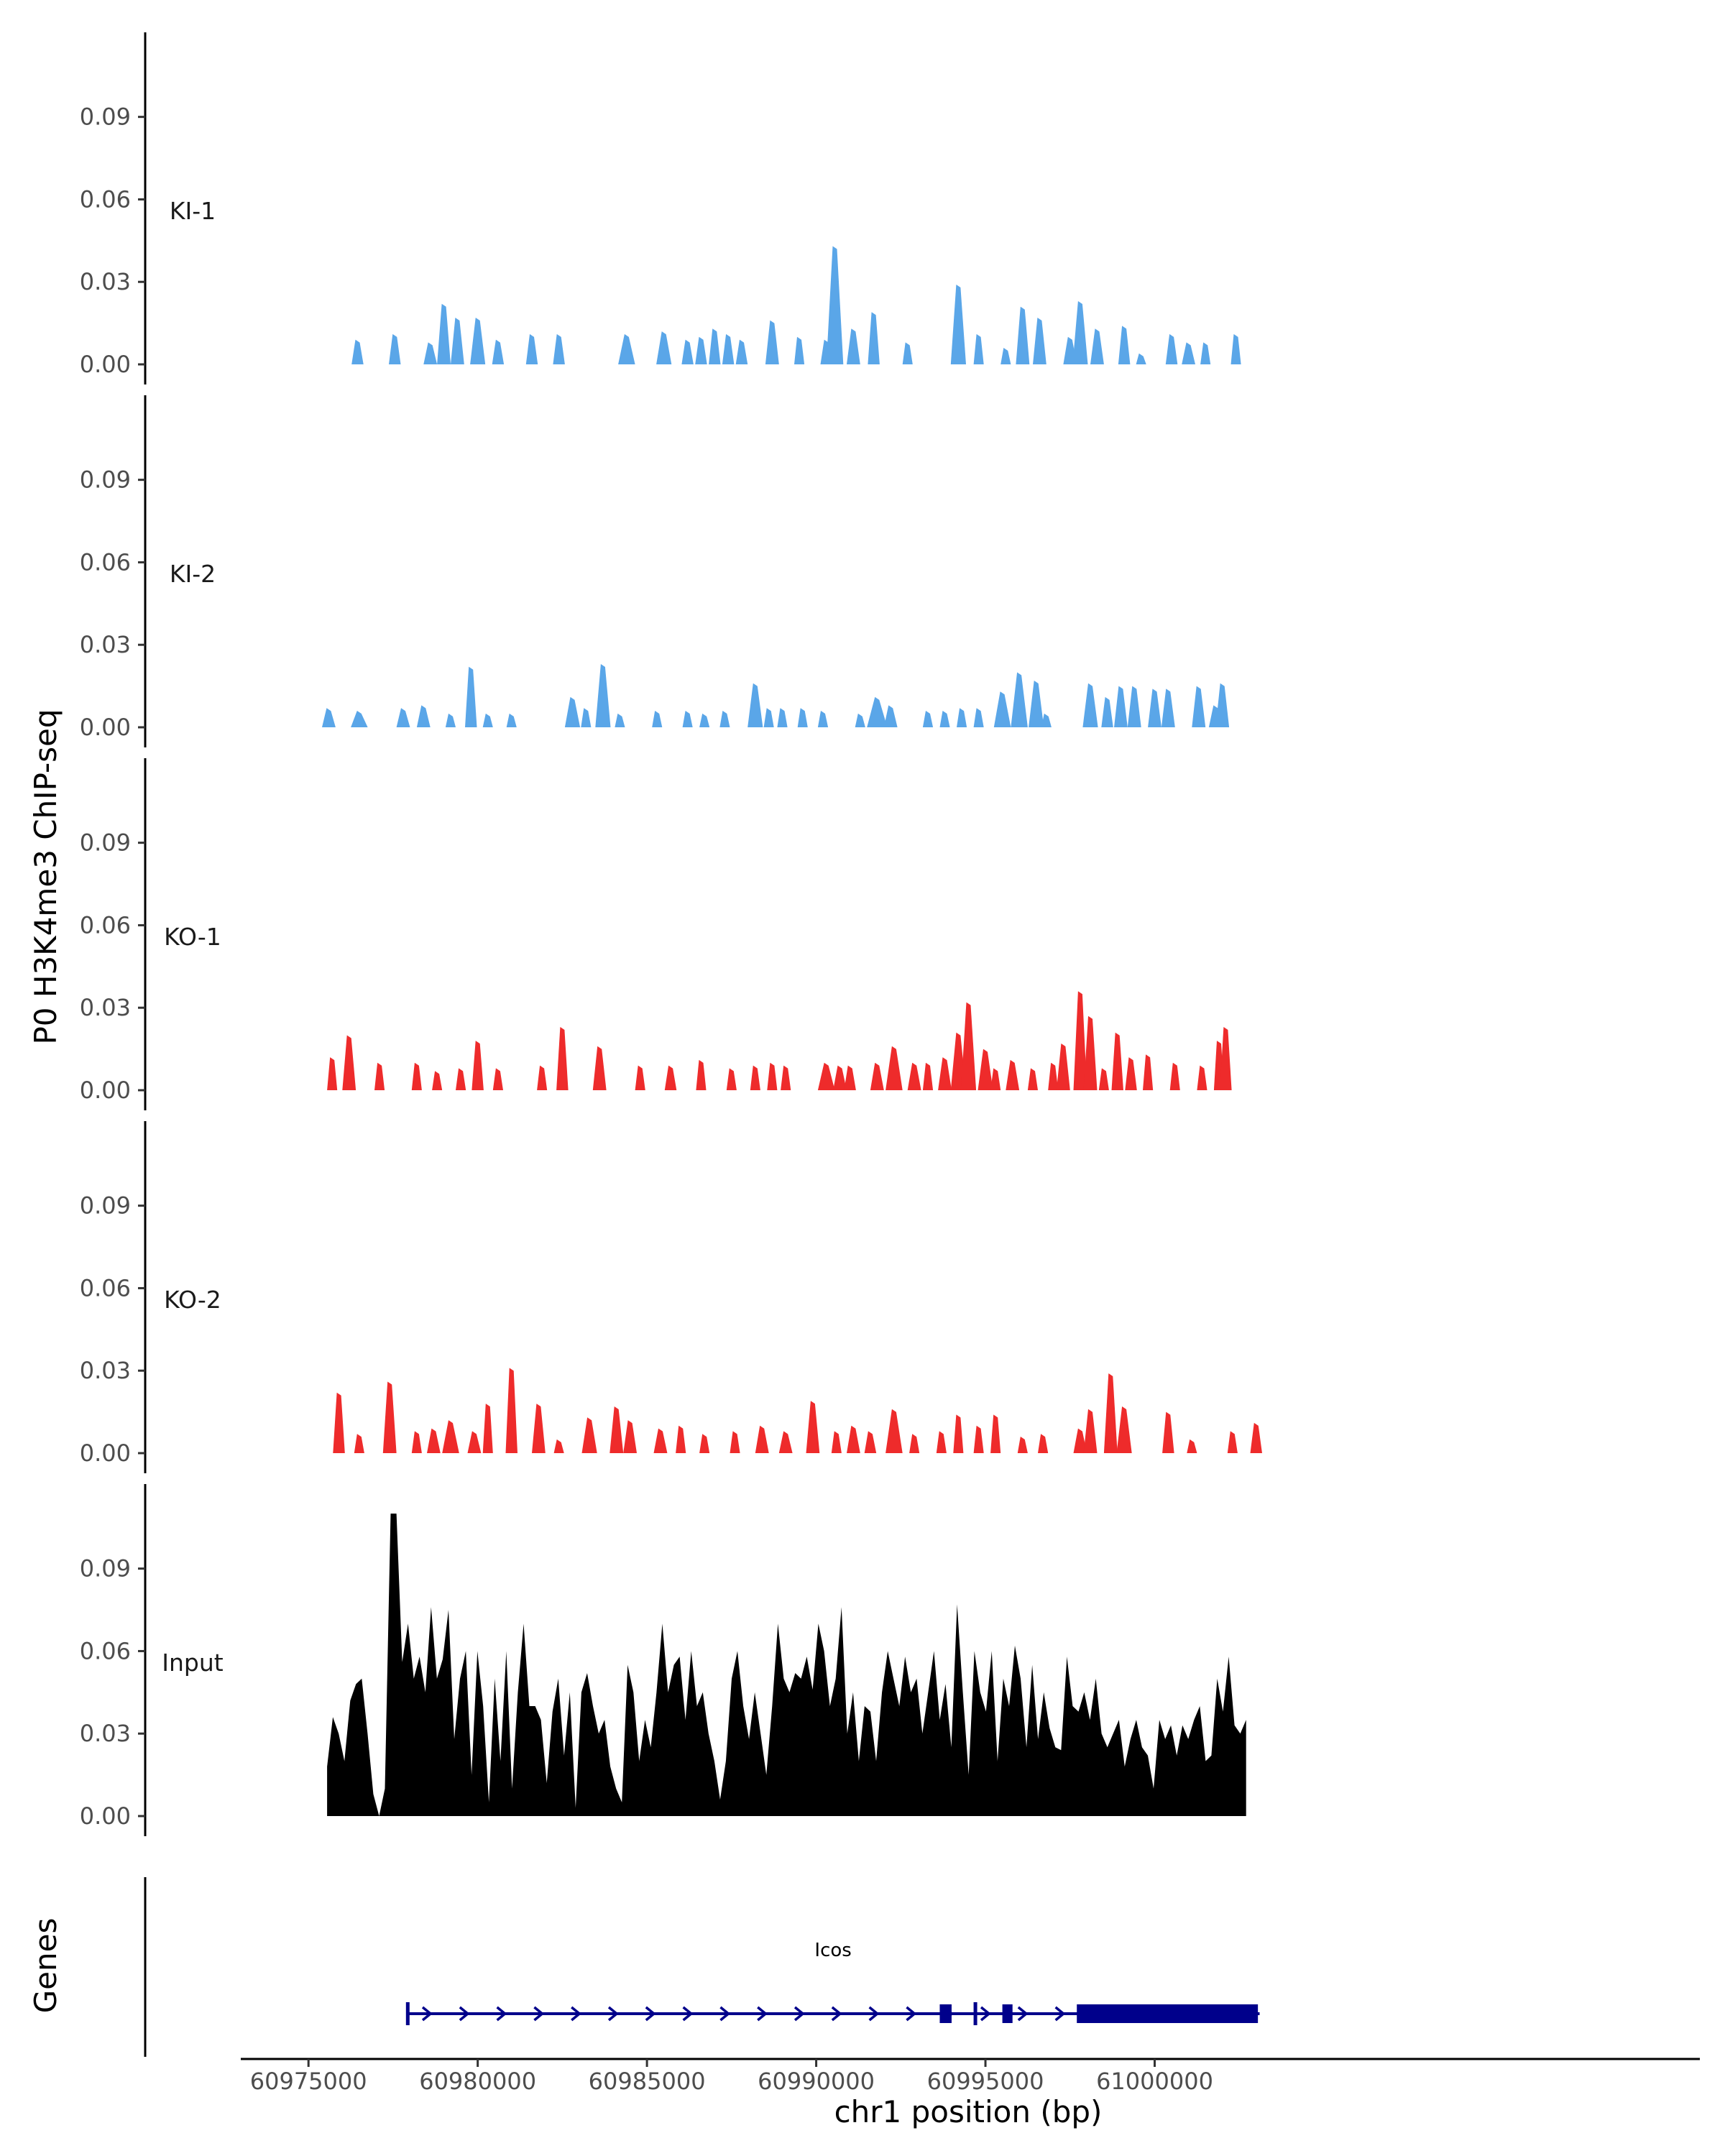  What do you see at coordinates (192, 1300) in the screenshot?
I see `track-label: KO-2` at bounding box center [192, 1300].